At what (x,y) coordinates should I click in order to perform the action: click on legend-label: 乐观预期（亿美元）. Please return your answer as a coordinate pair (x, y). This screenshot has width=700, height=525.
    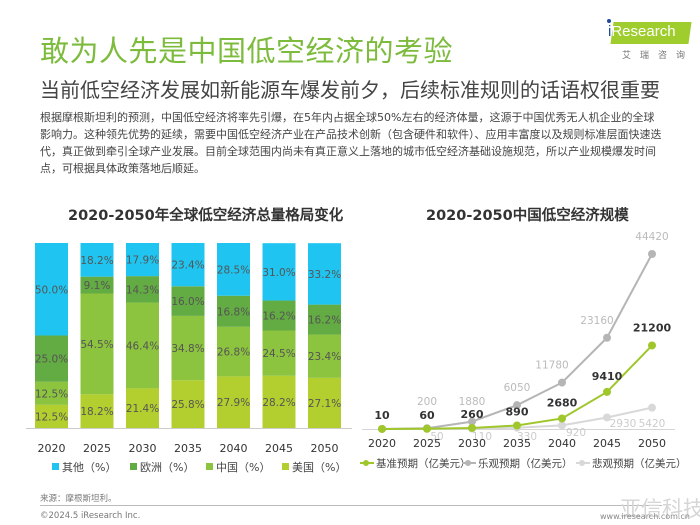
    Looking at the image, I should click on (525, 463).